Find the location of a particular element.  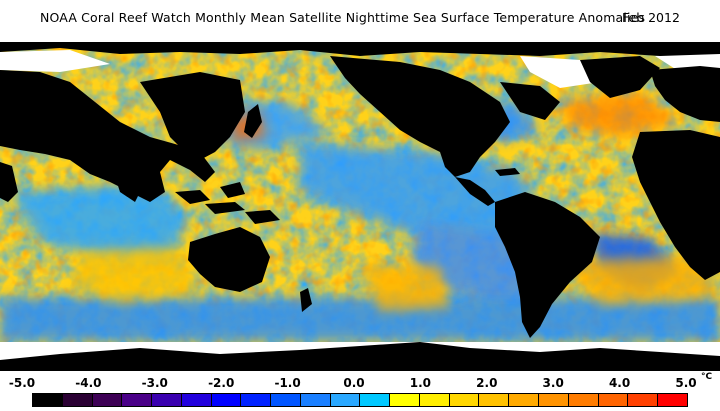

antarctica is located at coordinates (360, 356).